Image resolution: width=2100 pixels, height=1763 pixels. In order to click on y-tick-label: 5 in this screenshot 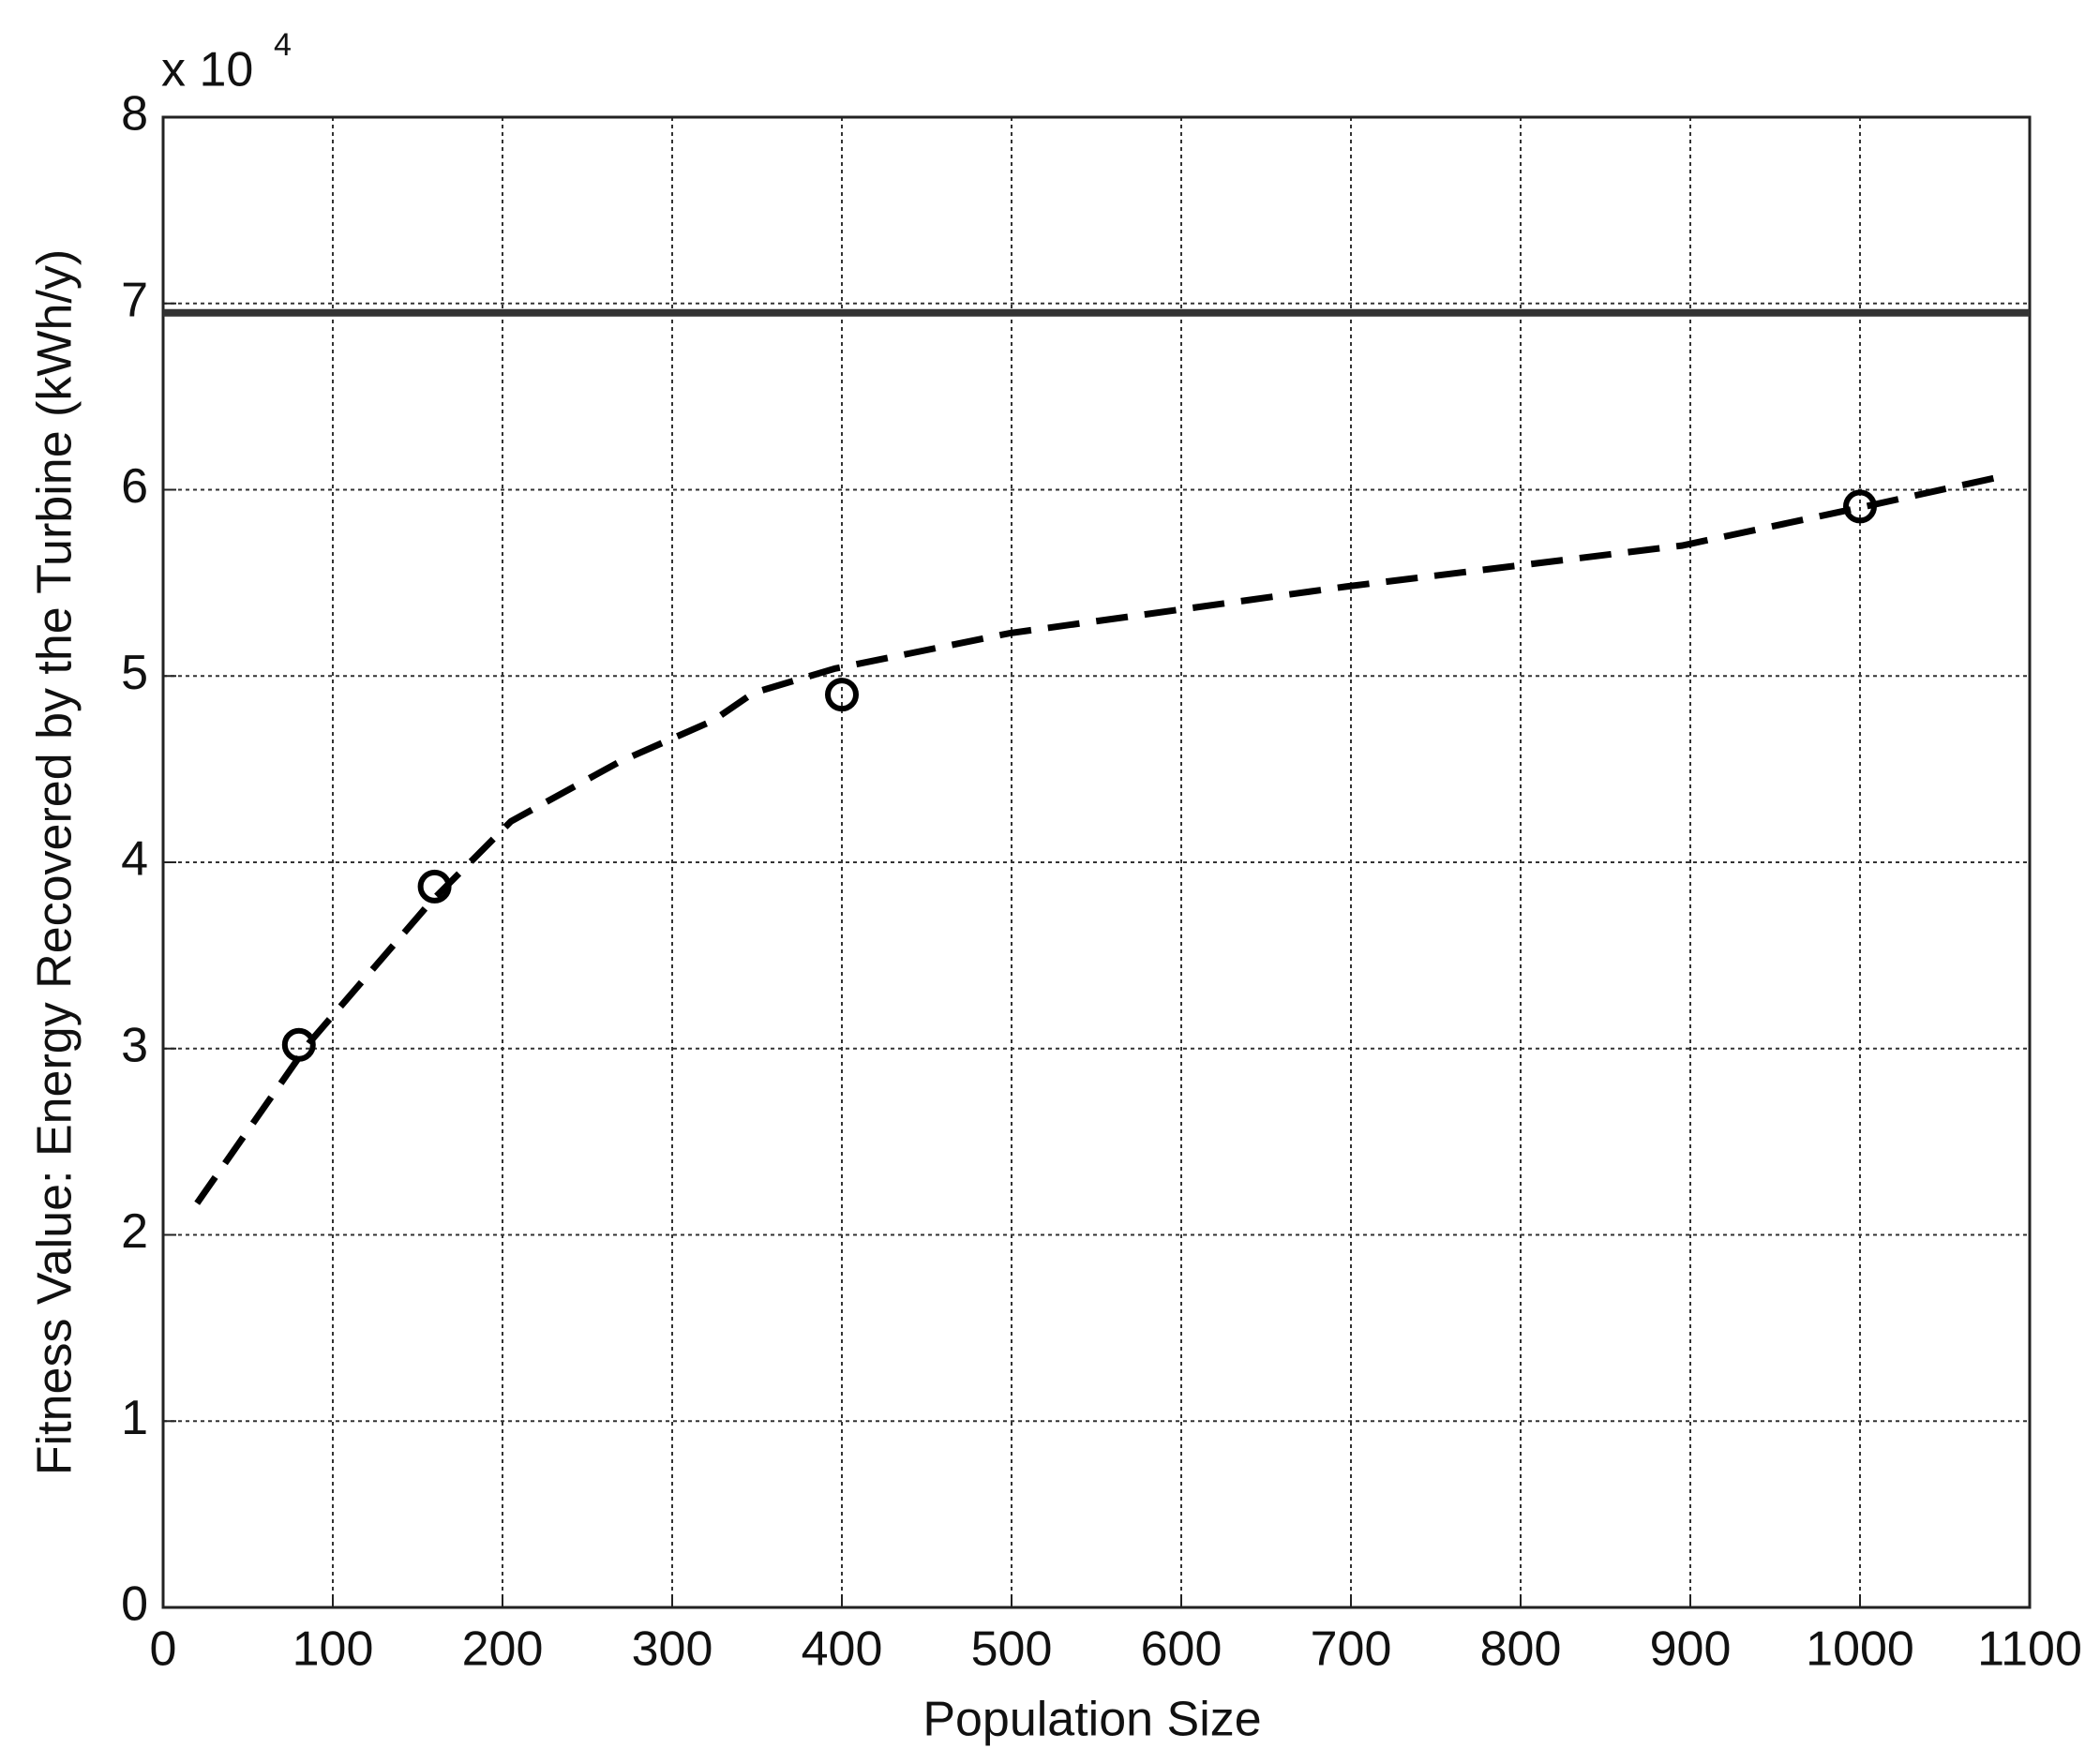, I will do `click(134, 673)`.